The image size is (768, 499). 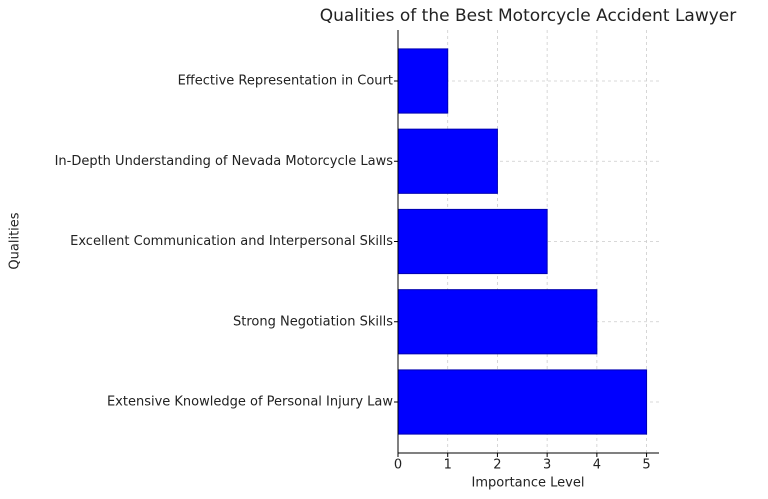 I want to click on y-tick-label: Strong Negotiation Skills, so click(x=313, y=321).